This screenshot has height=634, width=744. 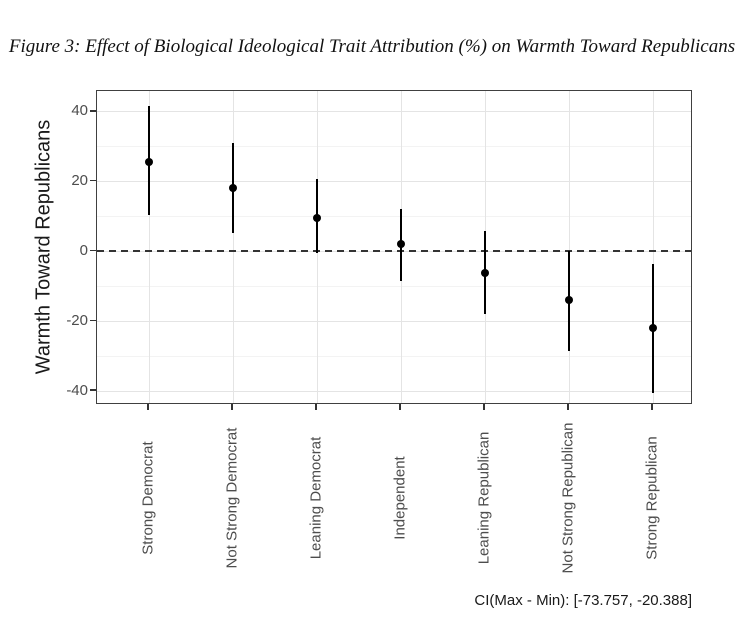 What do you see at coordinates (79, 111) in the screenshot?
I see `y-tick-label: 40` at bounding box center [79, 111].